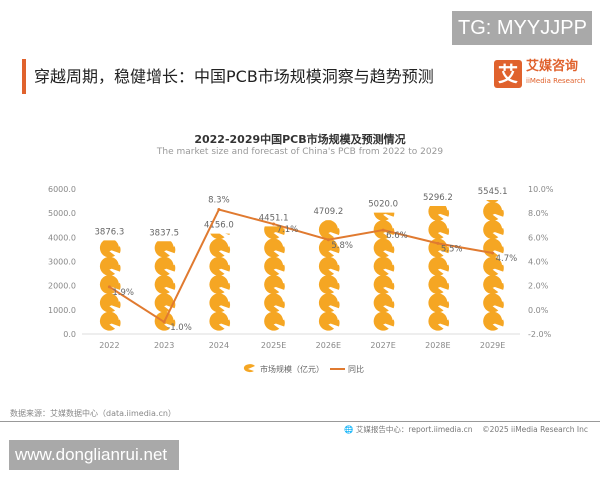 The width and height of the screenshot is (600, 480). What do you see at coordinates (292, 369) in the screenshot?
I see `legend-bar-label: 市场规模（亿元）` at bounding box center [292, 369].